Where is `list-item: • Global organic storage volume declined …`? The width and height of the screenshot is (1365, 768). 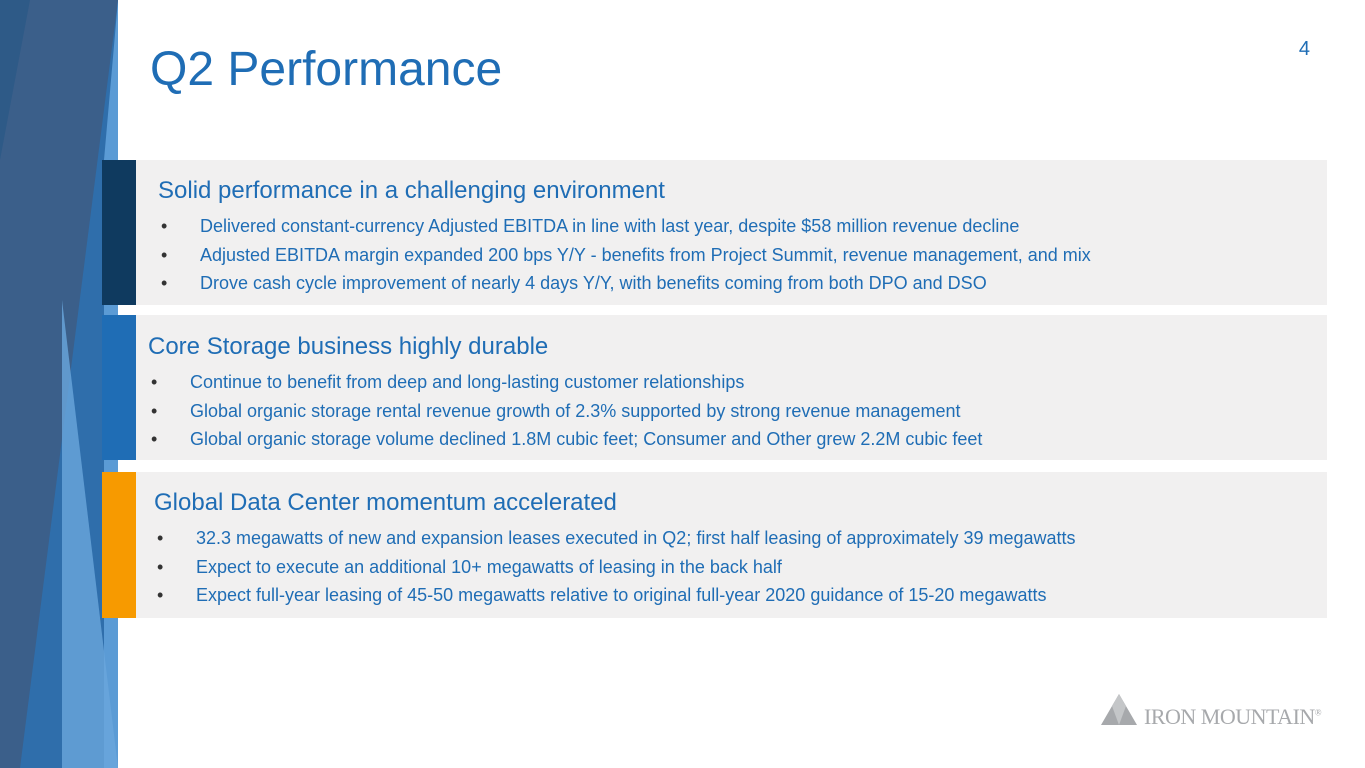
list-item: • Global organic storage volume declined … is located at coordinates (565, 439).